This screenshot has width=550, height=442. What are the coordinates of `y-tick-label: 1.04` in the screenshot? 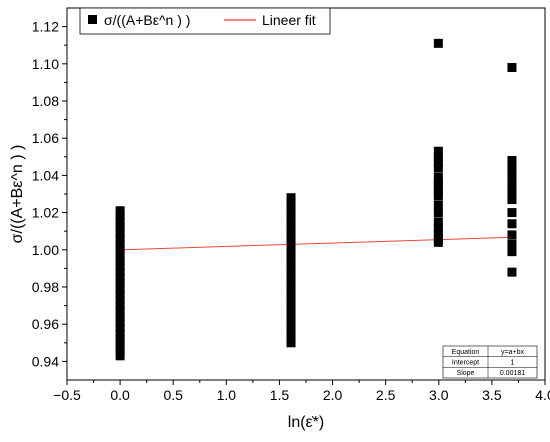 It's located at (45, 175).